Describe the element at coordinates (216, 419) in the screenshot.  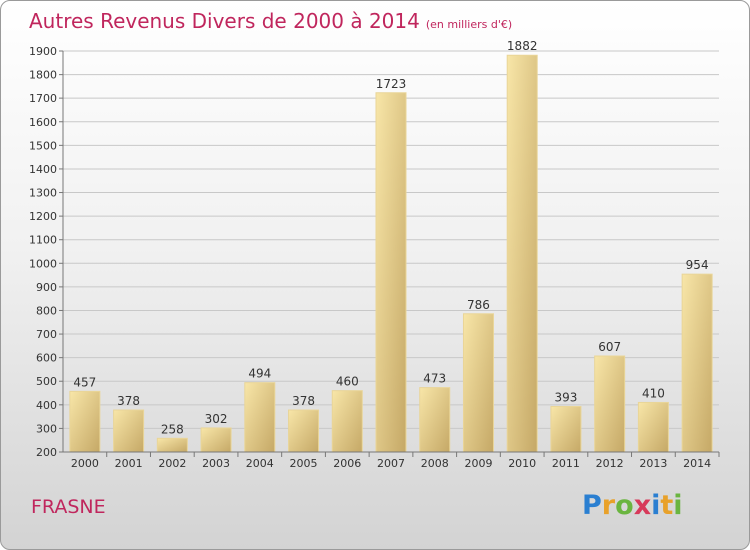
I see `data-label: 302` at that location.